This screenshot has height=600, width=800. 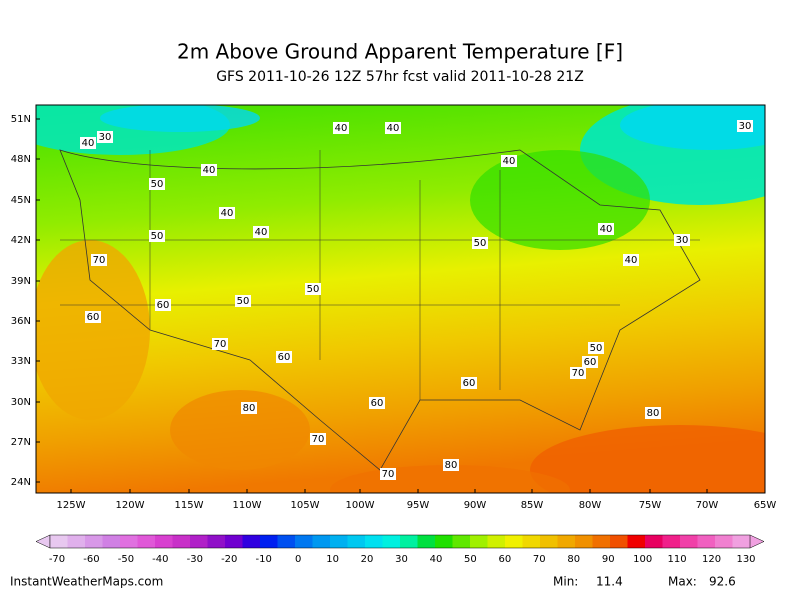 What do you see at coordinates (401, 559) in the screenshot?
I see `colorbar-label: 30` at bounding box center [401, 559].